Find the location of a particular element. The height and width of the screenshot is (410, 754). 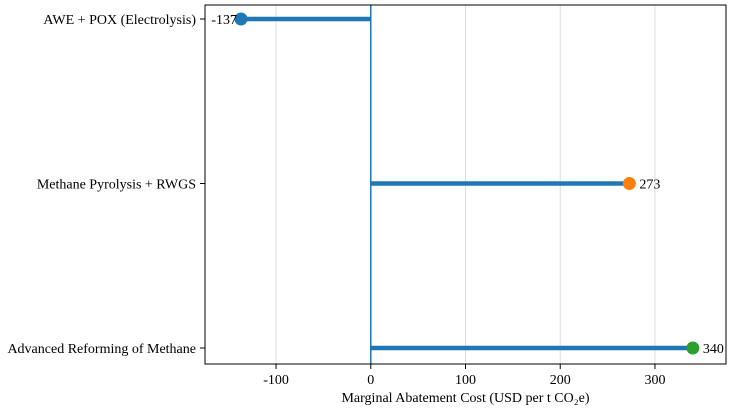

value-label: 340 is located at coordinates (713, 349).